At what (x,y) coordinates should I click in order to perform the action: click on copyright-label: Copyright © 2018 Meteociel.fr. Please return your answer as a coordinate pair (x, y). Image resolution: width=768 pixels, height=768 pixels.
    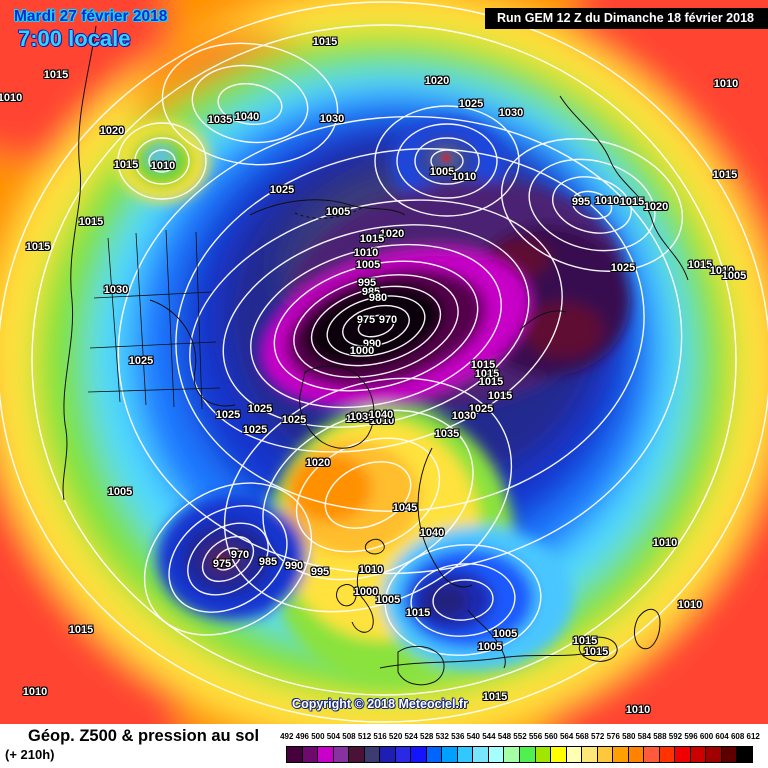
    Looking at the image, I should click on (380, 704).